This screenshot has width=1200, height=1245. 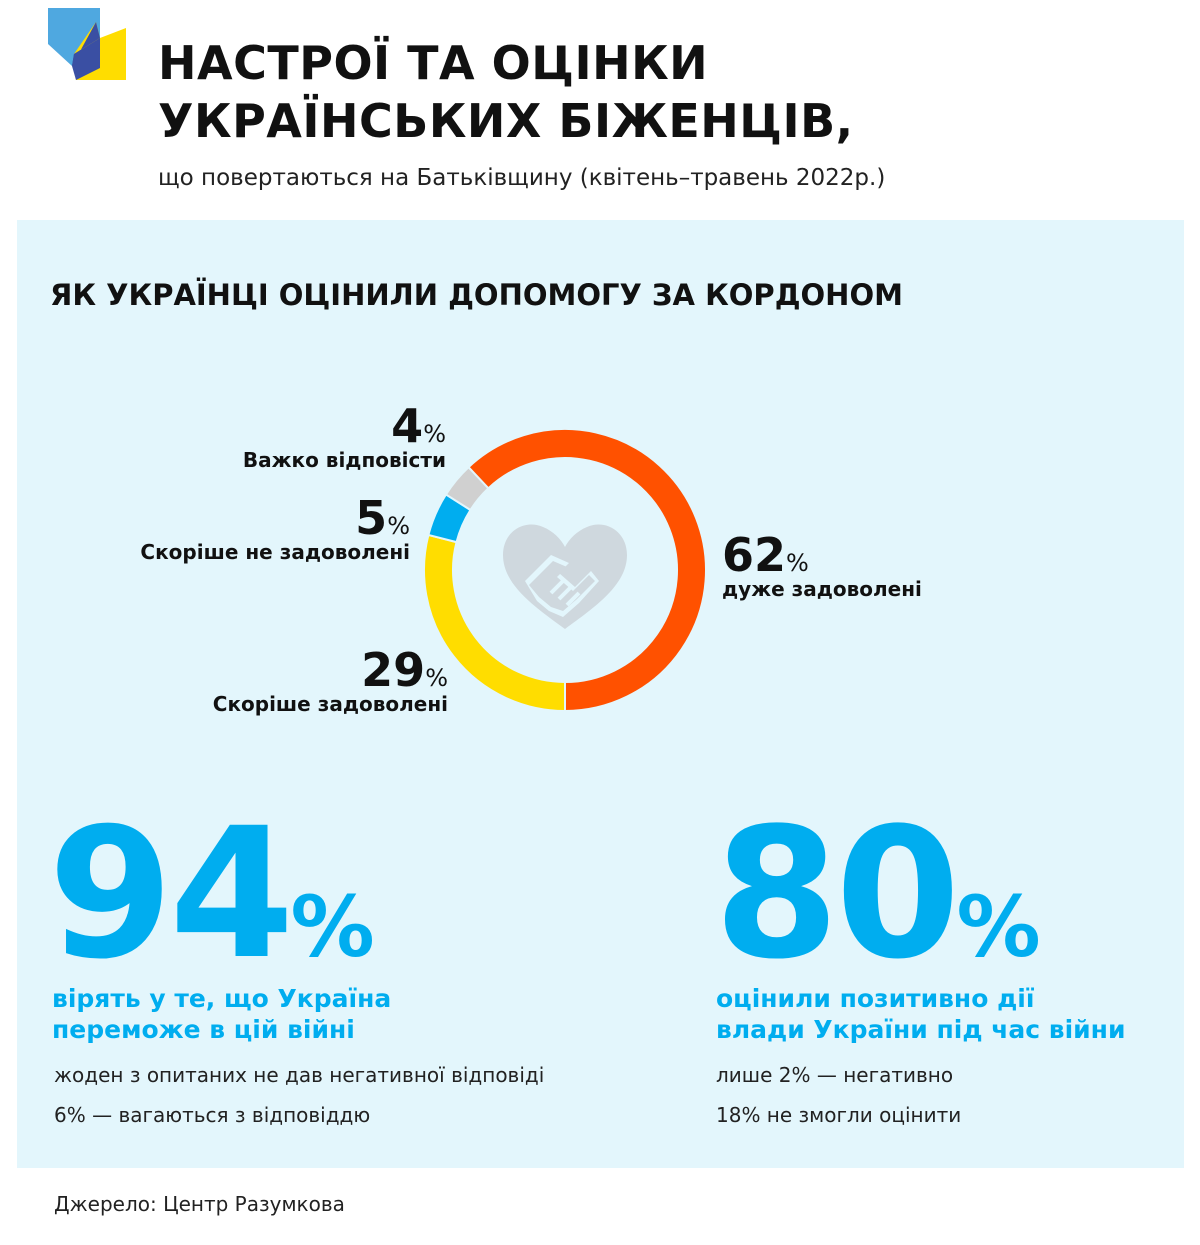 What do you see at coordinates (171, 894) in the screenshot?
I see `stat-value: 94` at bounding box center [171, 894].